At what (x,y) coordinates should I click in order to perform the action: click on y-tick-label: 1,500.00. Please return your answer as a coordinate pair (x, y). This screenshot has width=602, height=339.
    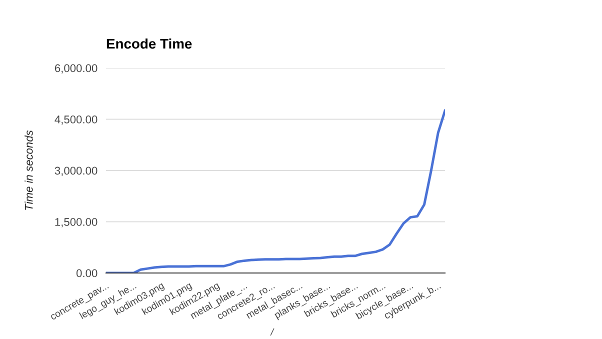
    Looking at the image, I should click on (76, 223).